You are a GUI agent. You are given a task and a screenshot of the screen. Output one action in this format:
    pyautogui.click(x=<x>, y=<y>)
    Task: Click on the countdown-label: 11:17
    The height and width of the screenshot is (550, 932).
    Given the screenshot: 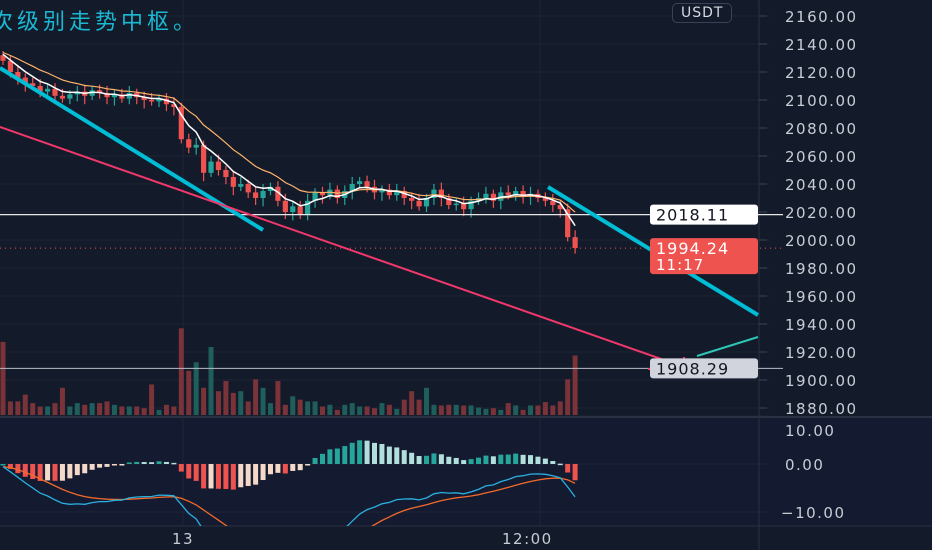 What is the action you would take?
    pyautogui.click(x=680, y=265)
    